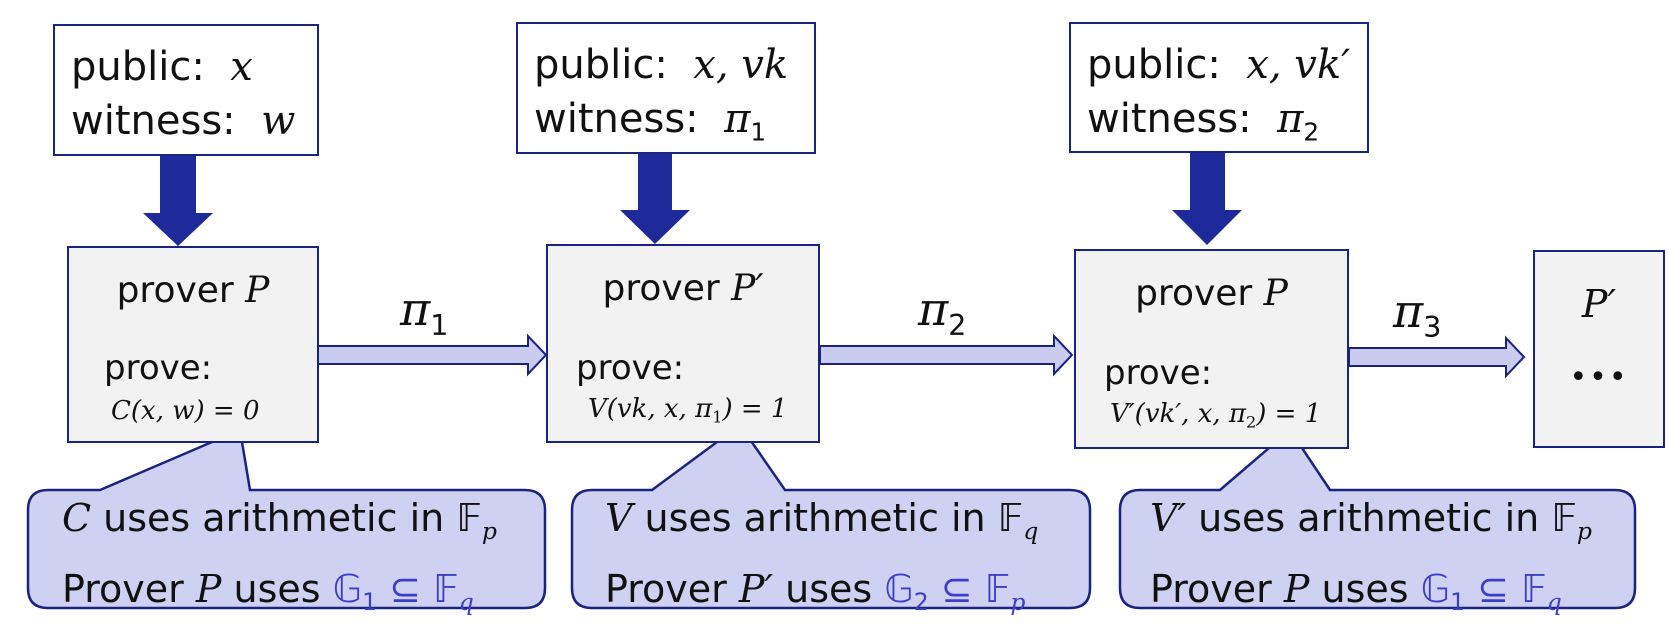 Image resolution: width=1668 pixels, height=631 pixels. Describe the element at coordinates (683, 288) in the screenshot. I see `prover-title: prover P′` at that location.